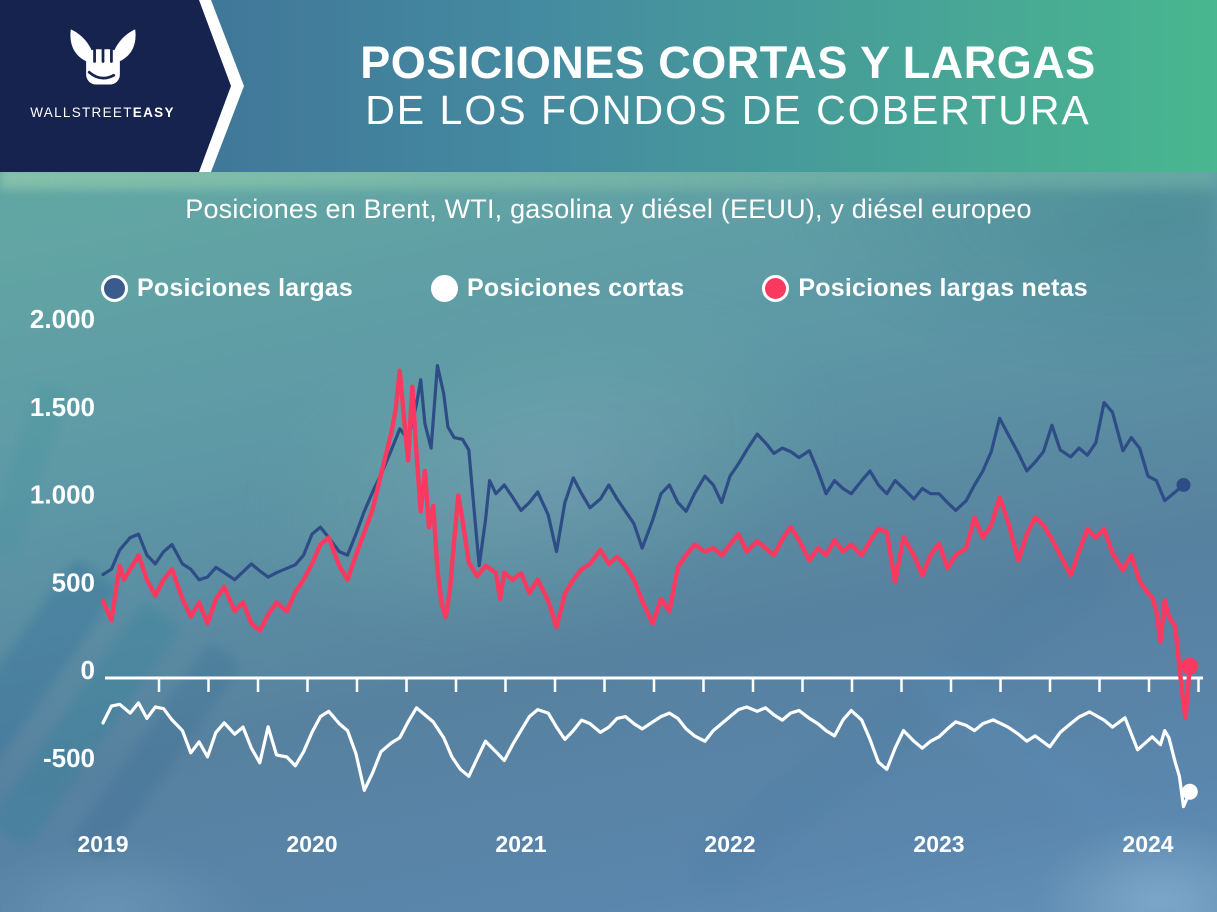 The height and width of the screenshot is (912, 1217). I want to click on y-axis-label: 1.000, so click(62, 495).